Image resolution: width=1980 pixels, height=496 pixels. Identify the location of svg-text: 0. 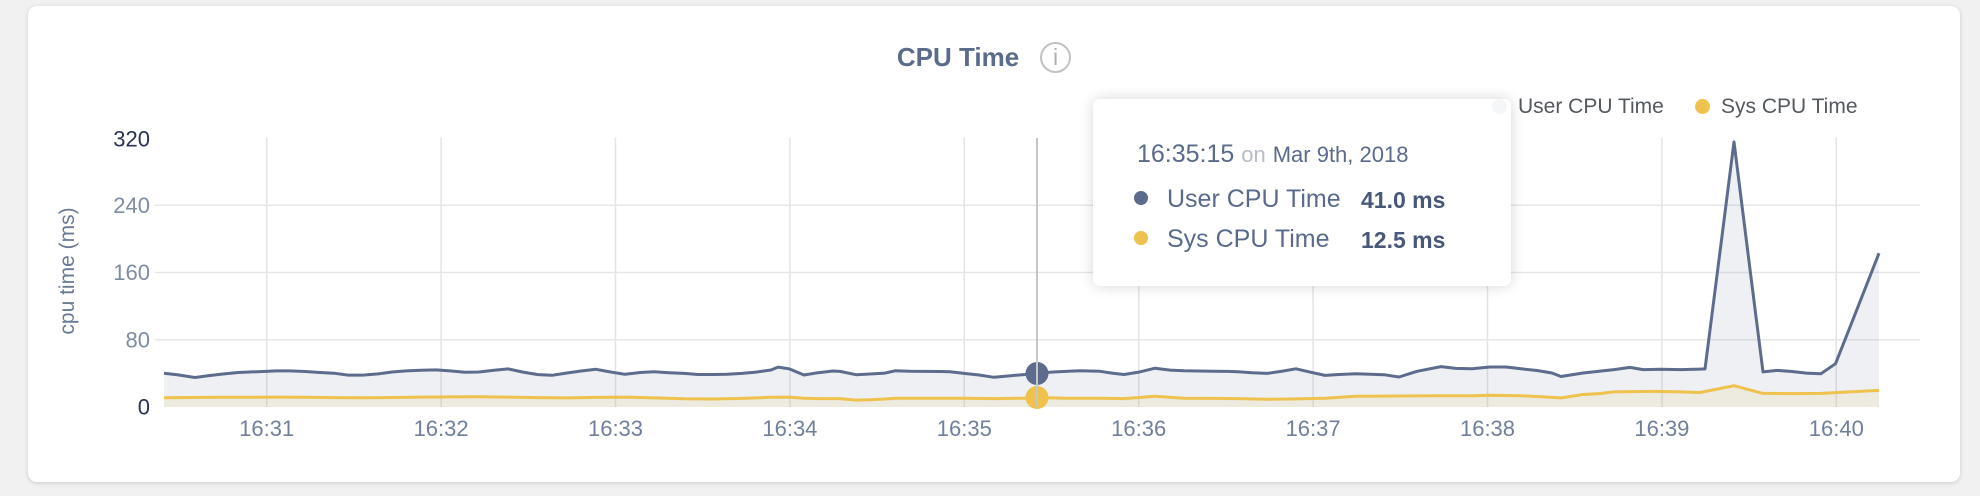
(144, 407).